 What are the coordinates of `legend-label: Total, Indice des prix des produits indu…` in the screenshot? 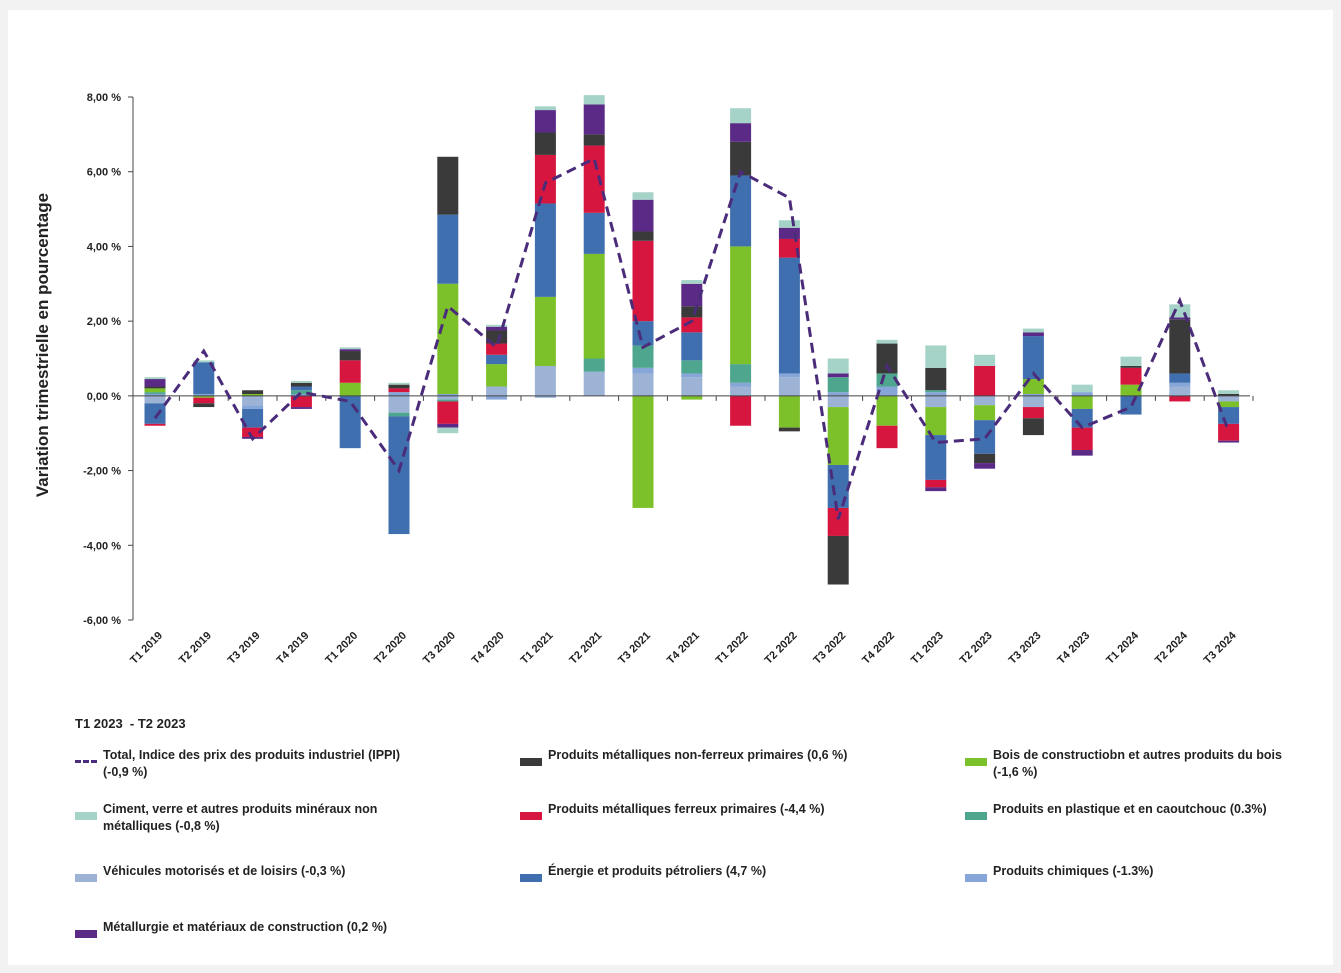 It's located at (252, 763).